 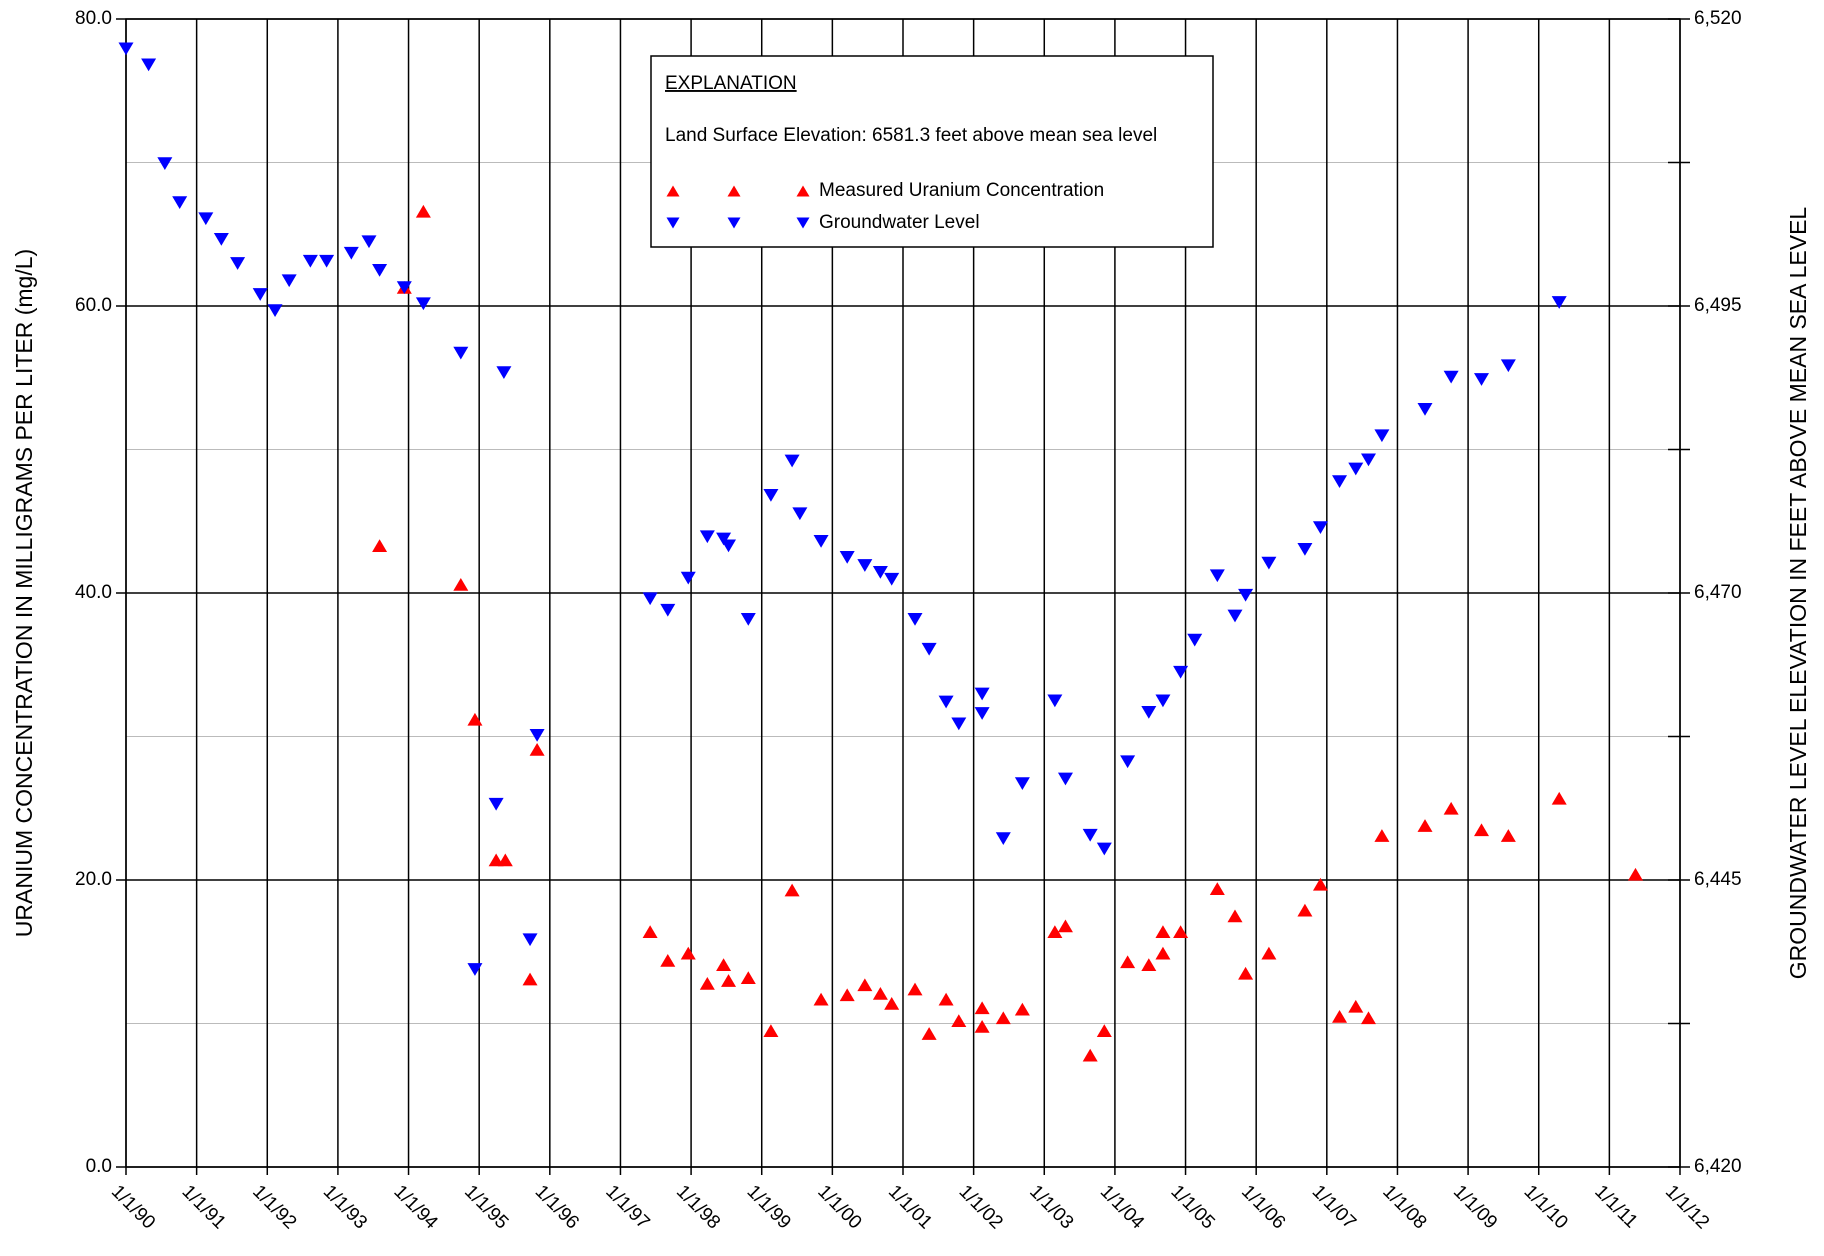 I want to click on y2-tick-label: 6,445, so click(x=1718, y=879).